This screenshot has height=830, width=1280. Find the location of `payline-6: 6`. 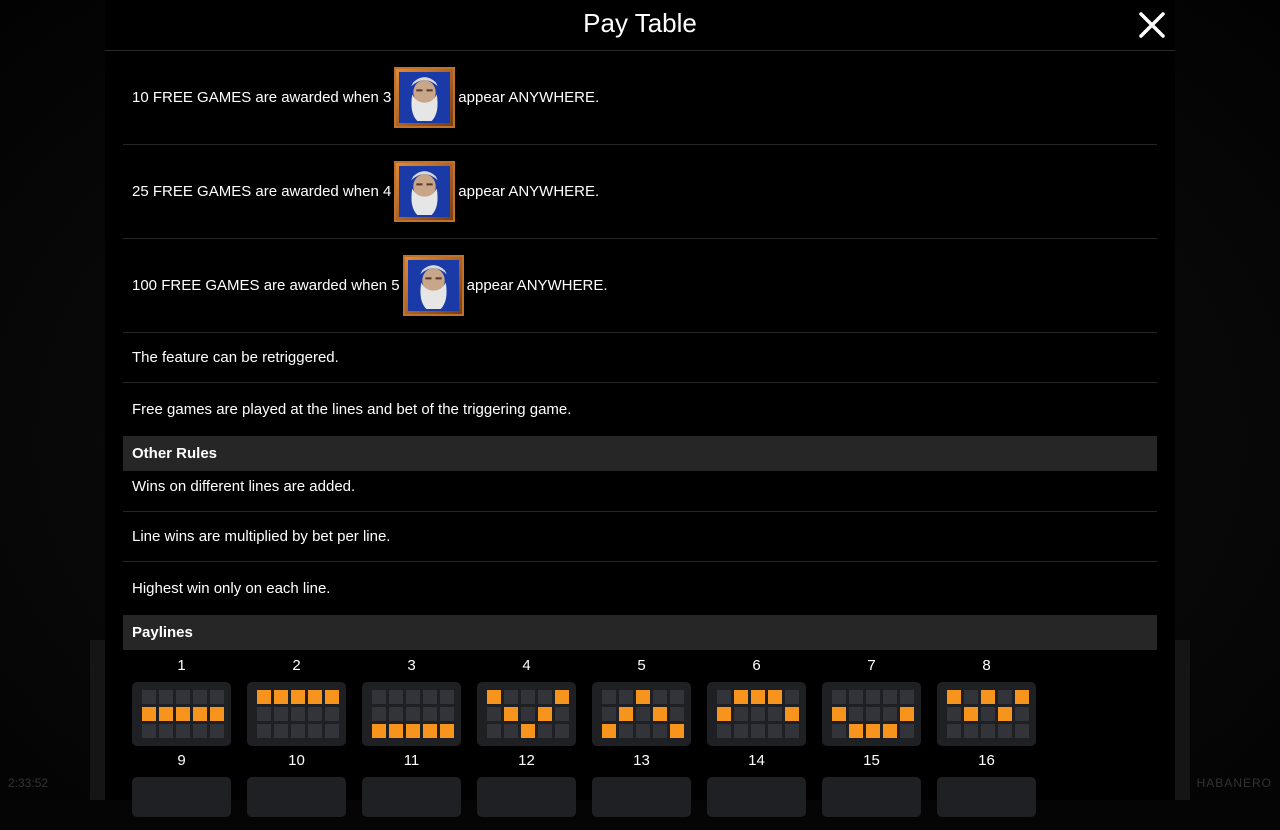

payline-6: 6 is located at coordinates (756, 701).